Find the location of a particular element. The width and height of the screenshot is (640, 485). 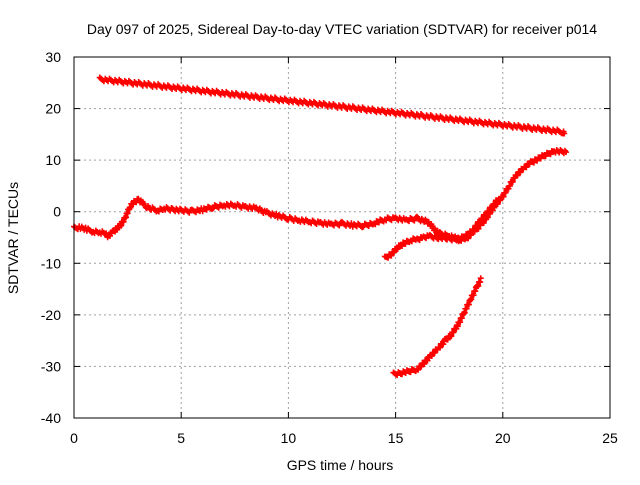

x-axis-label: GPS time / hours is located at coordinates (340, 465).